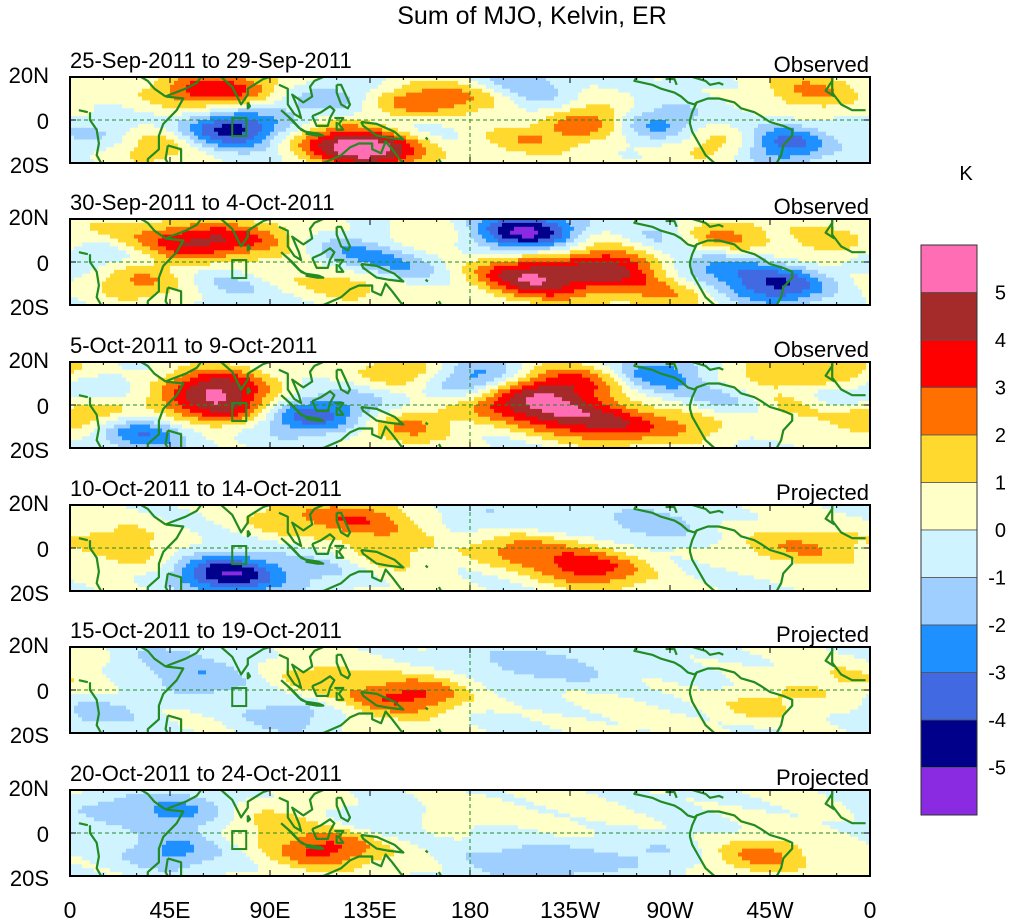 This screenshot has height=923, width=1015. I want to click on colorbar-tick-label: -4, so click(997, 721).